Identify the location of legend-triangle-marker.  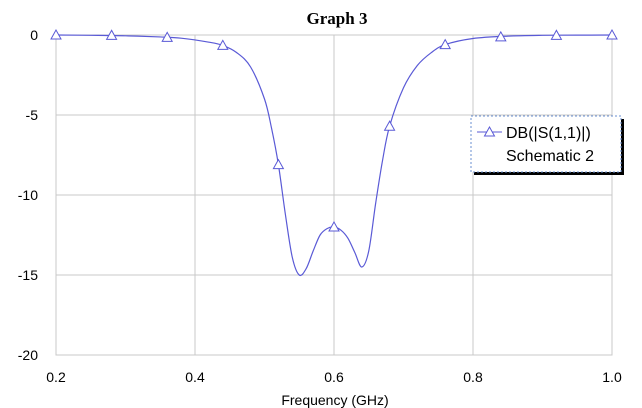
(489, 131).